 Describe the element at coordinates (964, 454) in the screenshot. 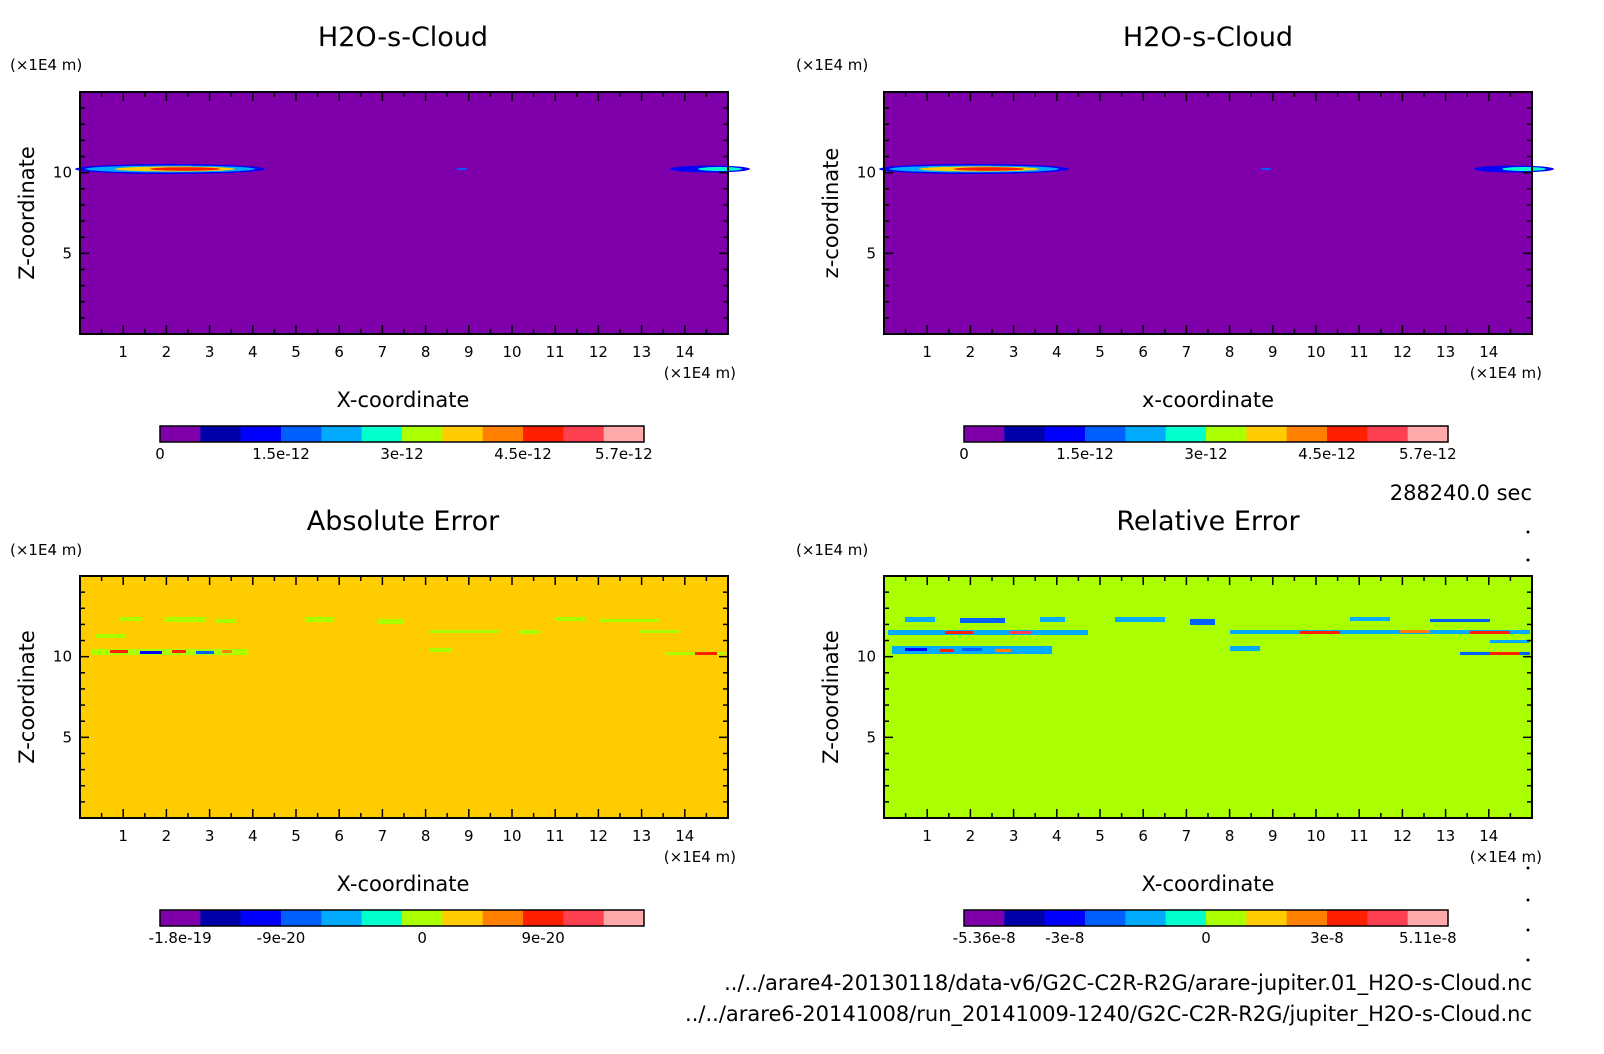

I see `colorbar-tick-label: 0` at that location.